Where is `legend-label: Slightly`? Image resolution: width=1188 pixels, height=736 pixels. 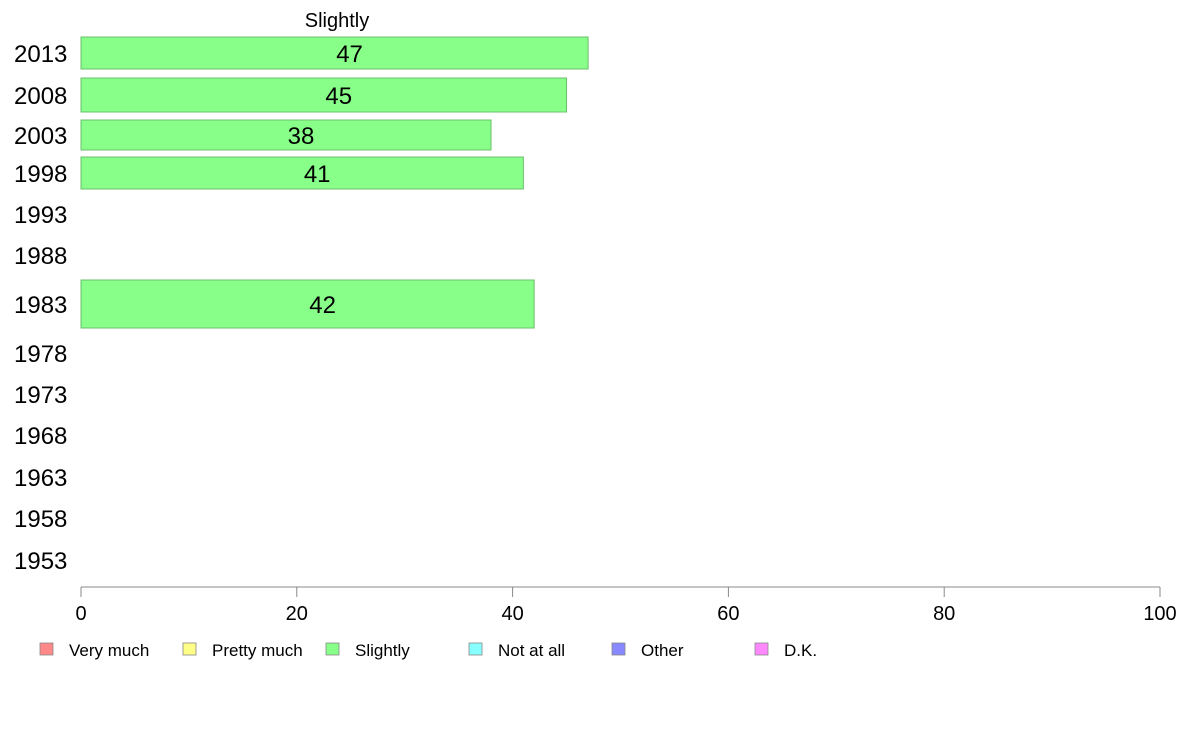
legend-label: Slightly is located at coordinates (382, 650).